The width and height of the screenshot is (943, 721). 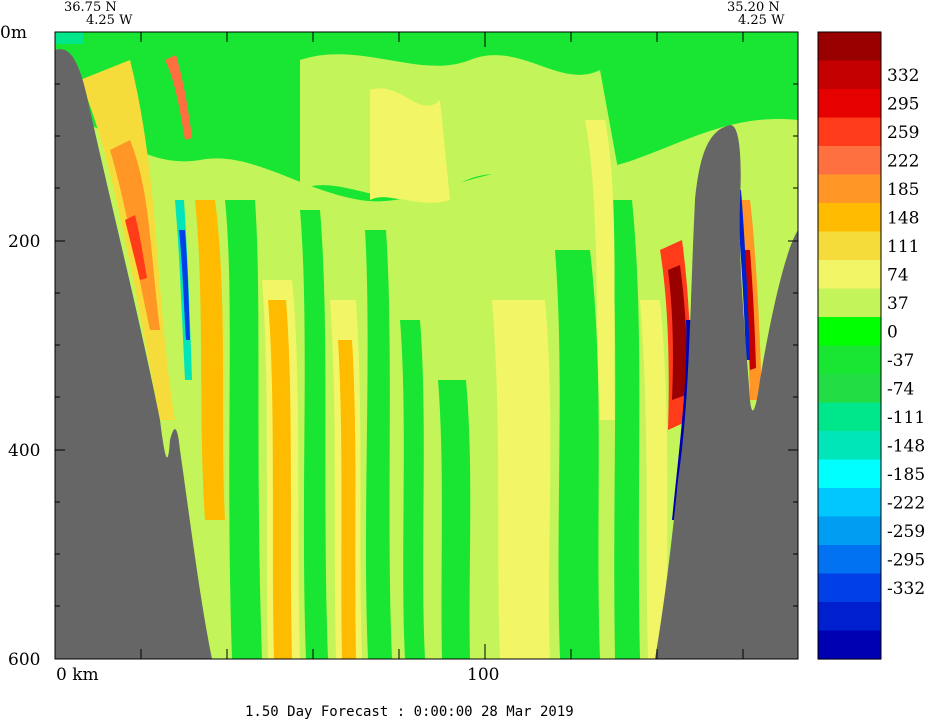 What do you see at coordinates (892, 332) in the screenshot?
I see `colorbar-label: 0` at bounding box center [892, 332].